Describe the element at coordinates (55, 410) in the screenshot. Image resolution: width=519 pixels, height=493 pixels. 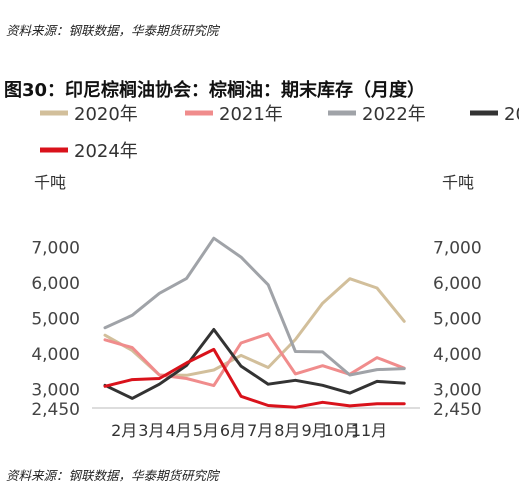
I see `y-tick-left-0: 2,450` at that location.